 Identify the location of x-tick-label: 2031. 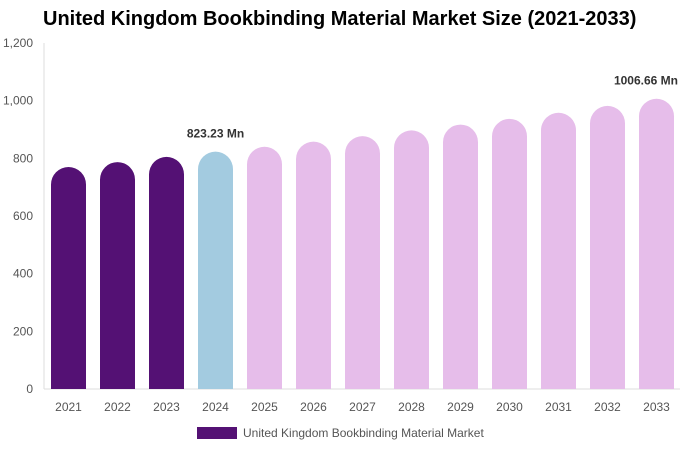
(558, 407).